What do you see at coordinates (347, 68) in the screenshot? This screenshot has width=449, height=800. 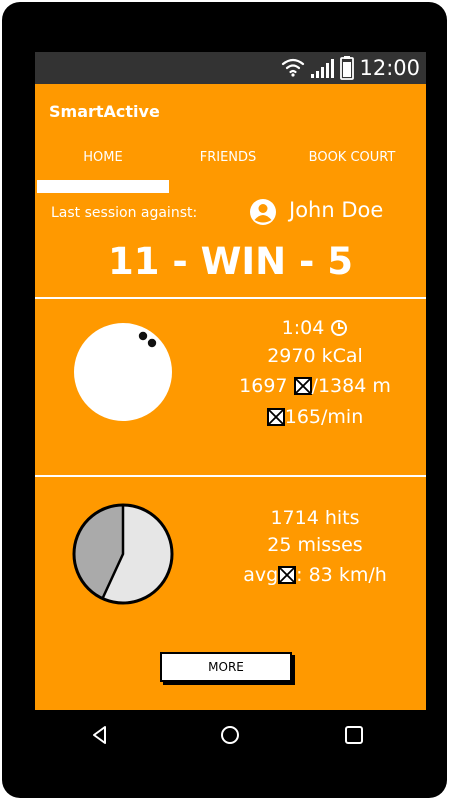 I see `battery-icon` at bounding box center [347, 68].